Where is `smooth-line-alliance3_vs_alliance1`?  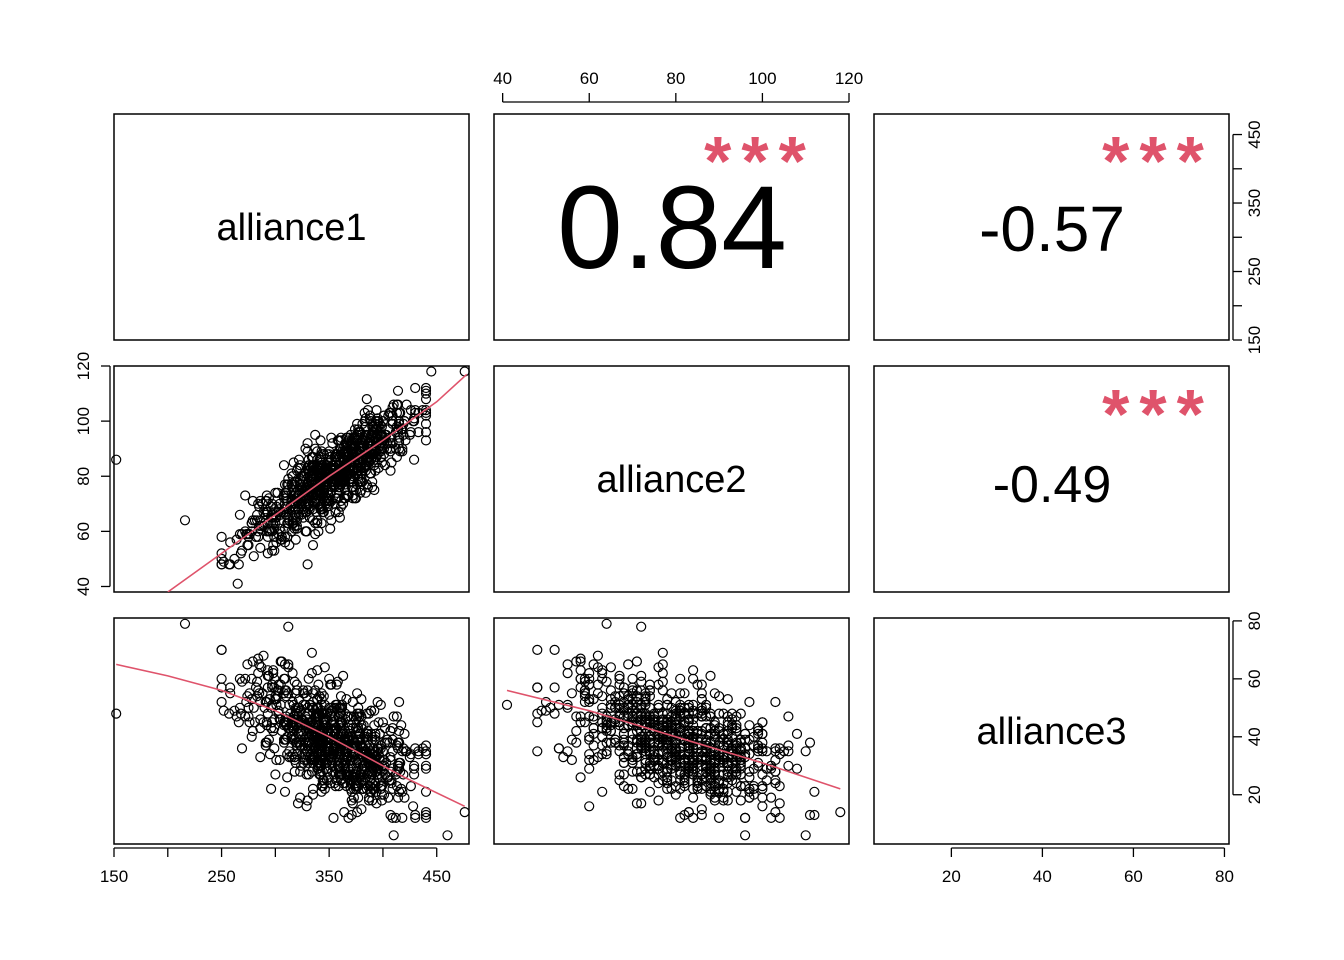
smooth-line-alliance3_vs_alliance1 is located at coordinates (291, 735).